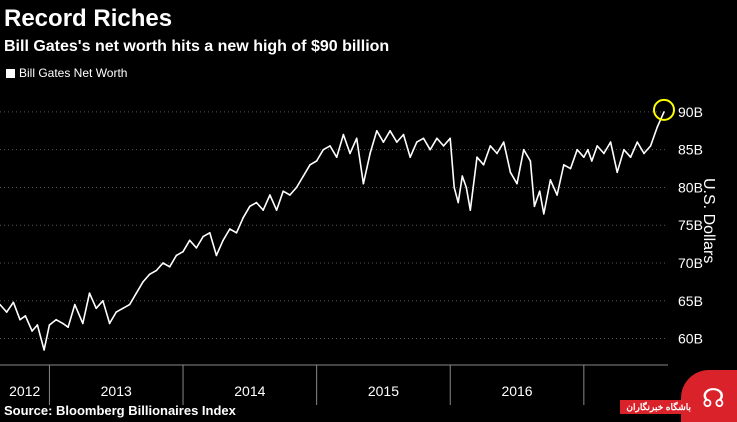 This screenshot has height=422, width=737. What do you see at coordinates (73, 73) in the screenshot?
I see `legend-label: Bill Gates Net Worth` at bounding box center [73, 73].